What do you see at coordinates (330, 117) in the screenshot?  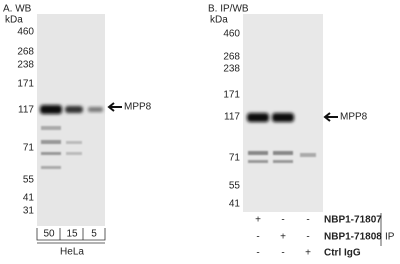 I see `arrow-b` at bounding box center [330, 117].